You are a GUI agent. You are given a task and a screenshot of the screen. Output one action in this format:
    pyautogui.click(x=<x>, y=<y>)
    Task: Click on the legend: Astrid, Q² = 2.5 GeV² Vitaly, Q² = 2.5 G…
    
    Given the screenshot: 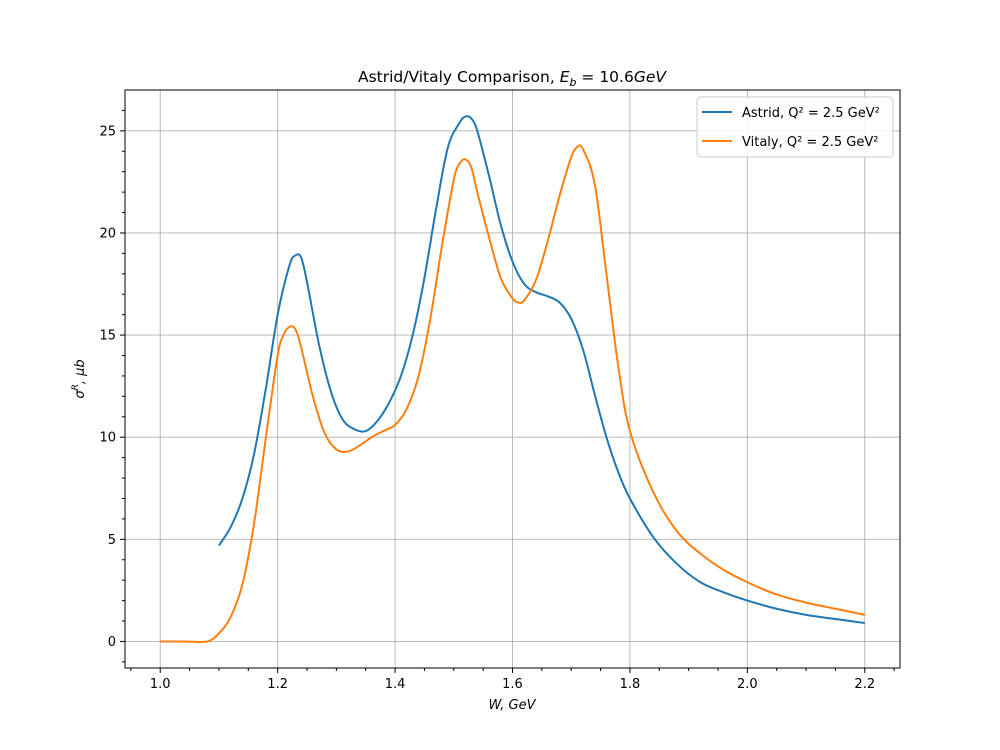 What is the action you would take?
    pyautogui.click(x=795, y=127)
    